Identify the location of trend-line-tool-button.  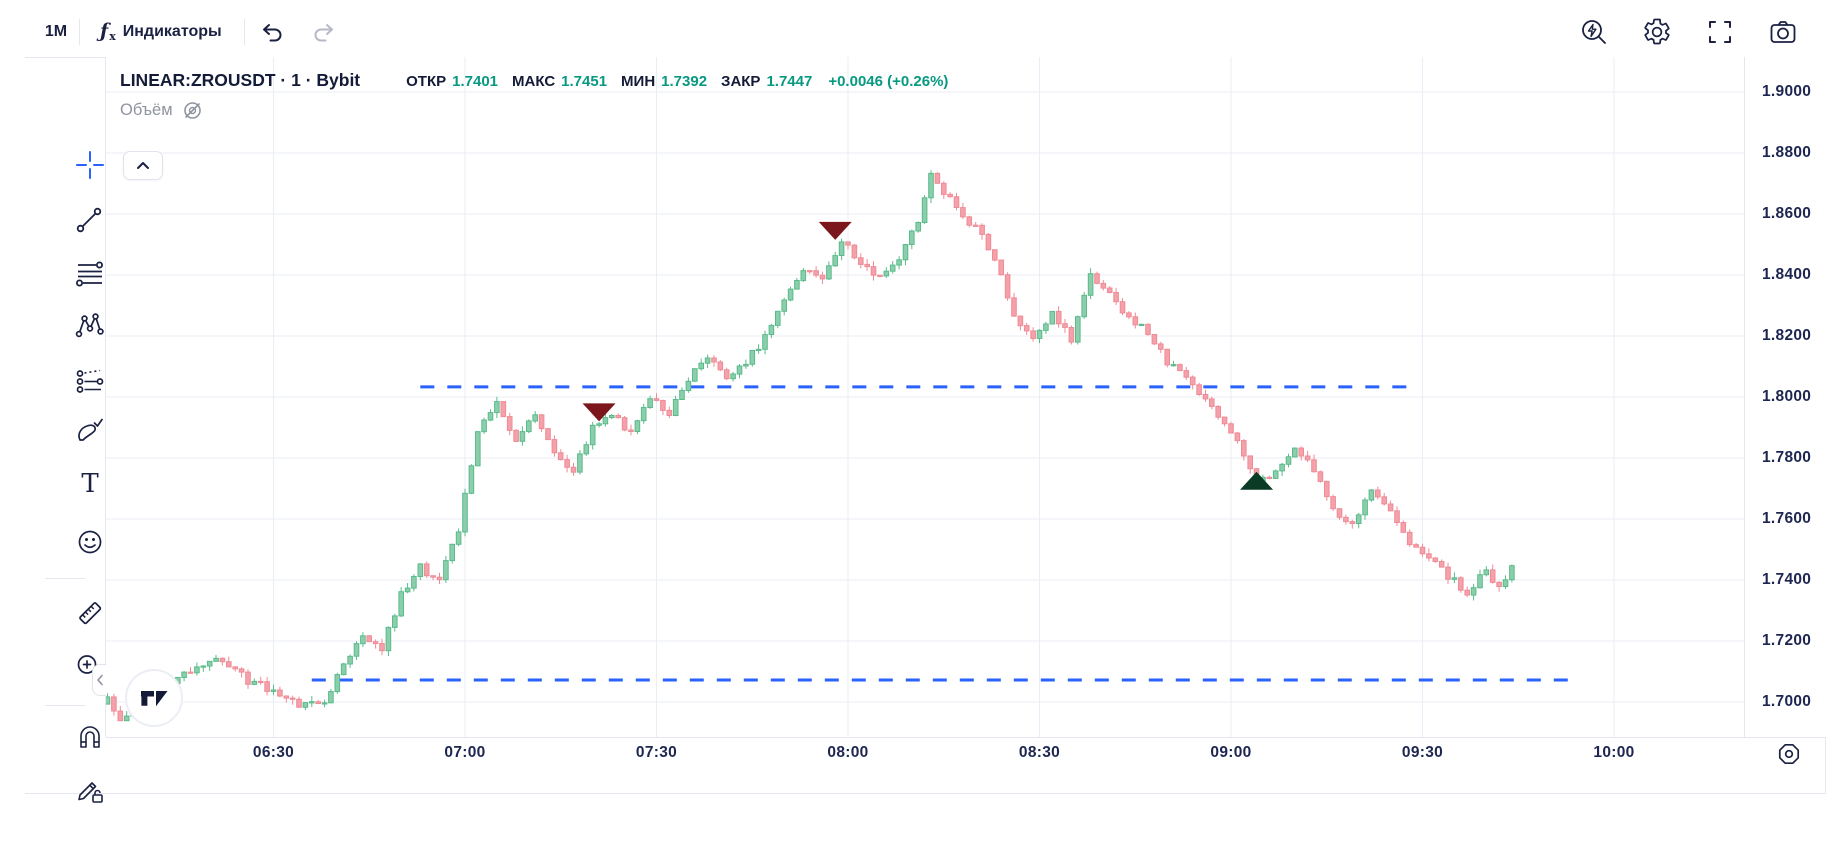
(90, 219).